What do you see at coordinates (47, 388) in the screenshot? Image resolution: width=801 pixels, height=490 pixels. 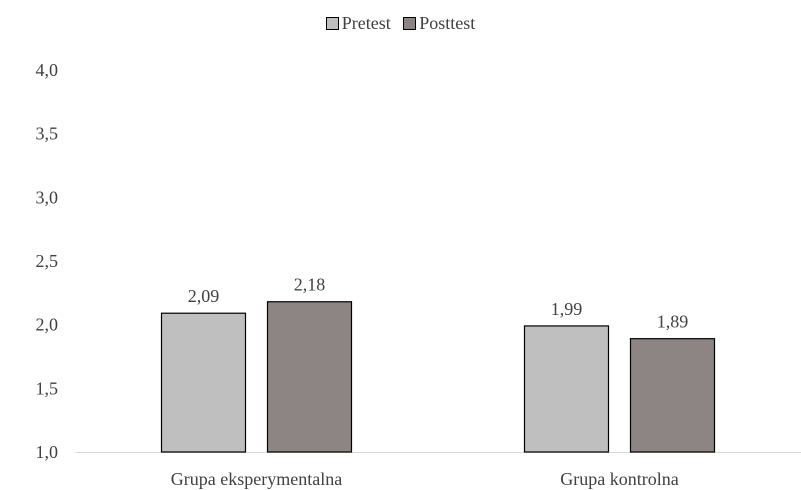 I see `y-tick-label: 1,5` at bounding box center [47, 388].